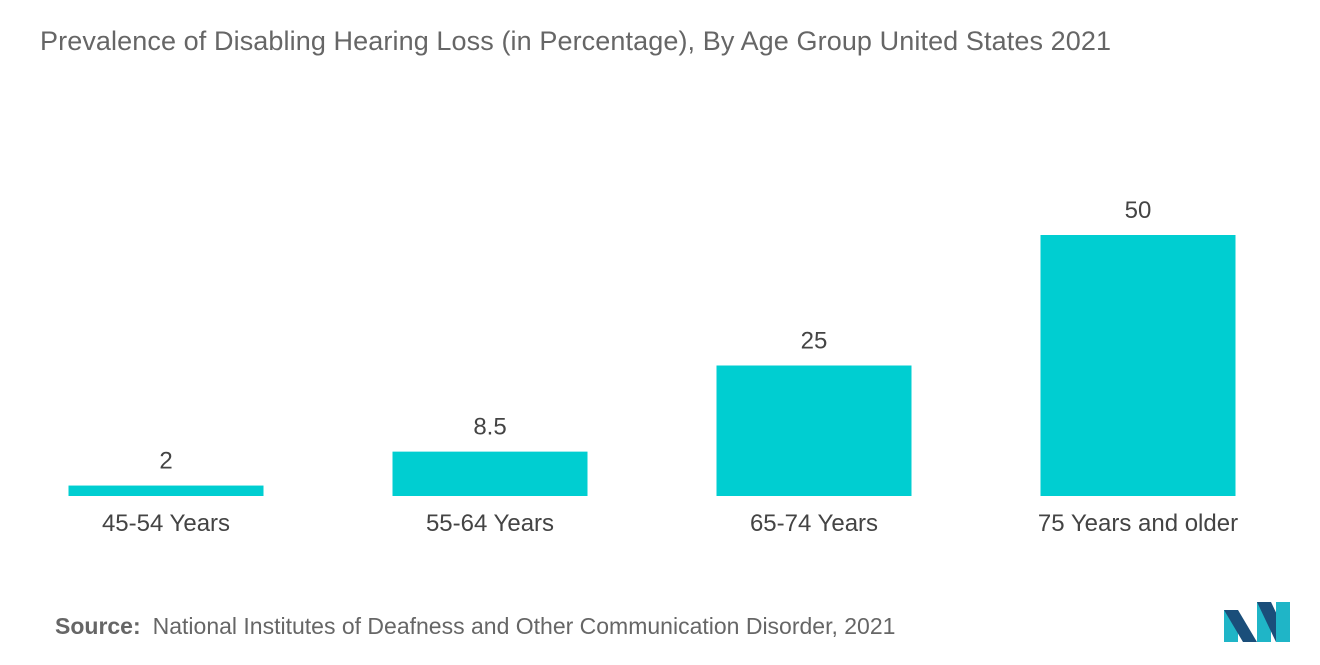  What do you see at coordinates (166, 523) in the screenshot?
I see `category-label-1: 45-54 Years` at bounding box center [166, 523].